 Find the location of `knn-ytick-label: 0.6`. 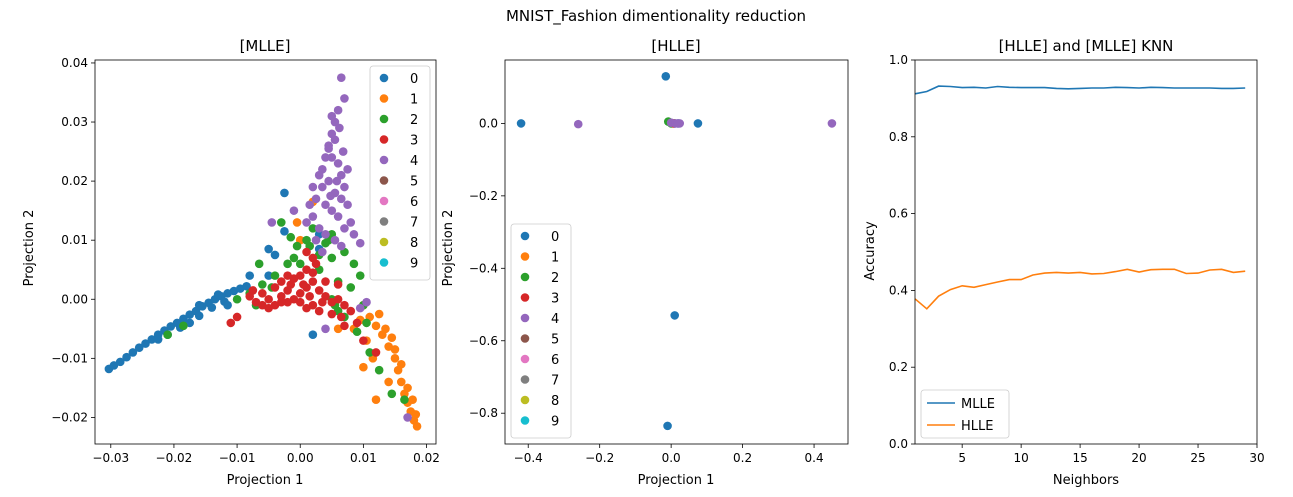

knn-ytick-label: 0.6 is located at coordinates (898, 214).